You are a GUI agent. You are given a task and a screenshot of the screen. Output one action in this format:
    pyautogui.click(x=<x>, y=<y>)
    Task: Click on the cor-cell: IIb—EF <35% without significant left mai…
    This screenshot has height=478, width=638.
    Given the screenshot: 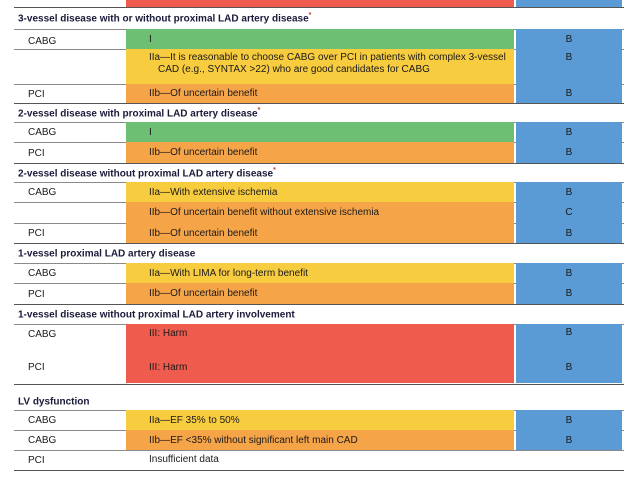 What is the action you would take?
    pyautogui.click(x=320, y=440)
    